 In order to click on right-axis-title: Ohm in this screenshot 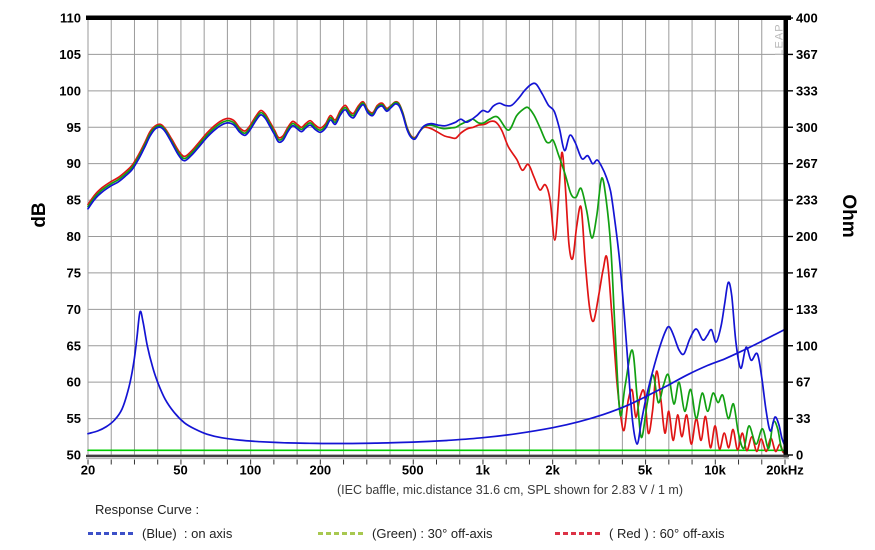, I will do `click(848, 216)`.